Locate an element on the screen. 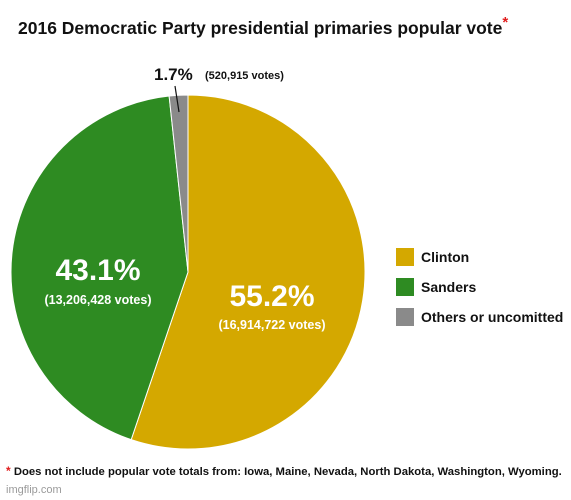 The image size is (571, 500). watermark: imgflip.com is located at coordinates (34, 490).